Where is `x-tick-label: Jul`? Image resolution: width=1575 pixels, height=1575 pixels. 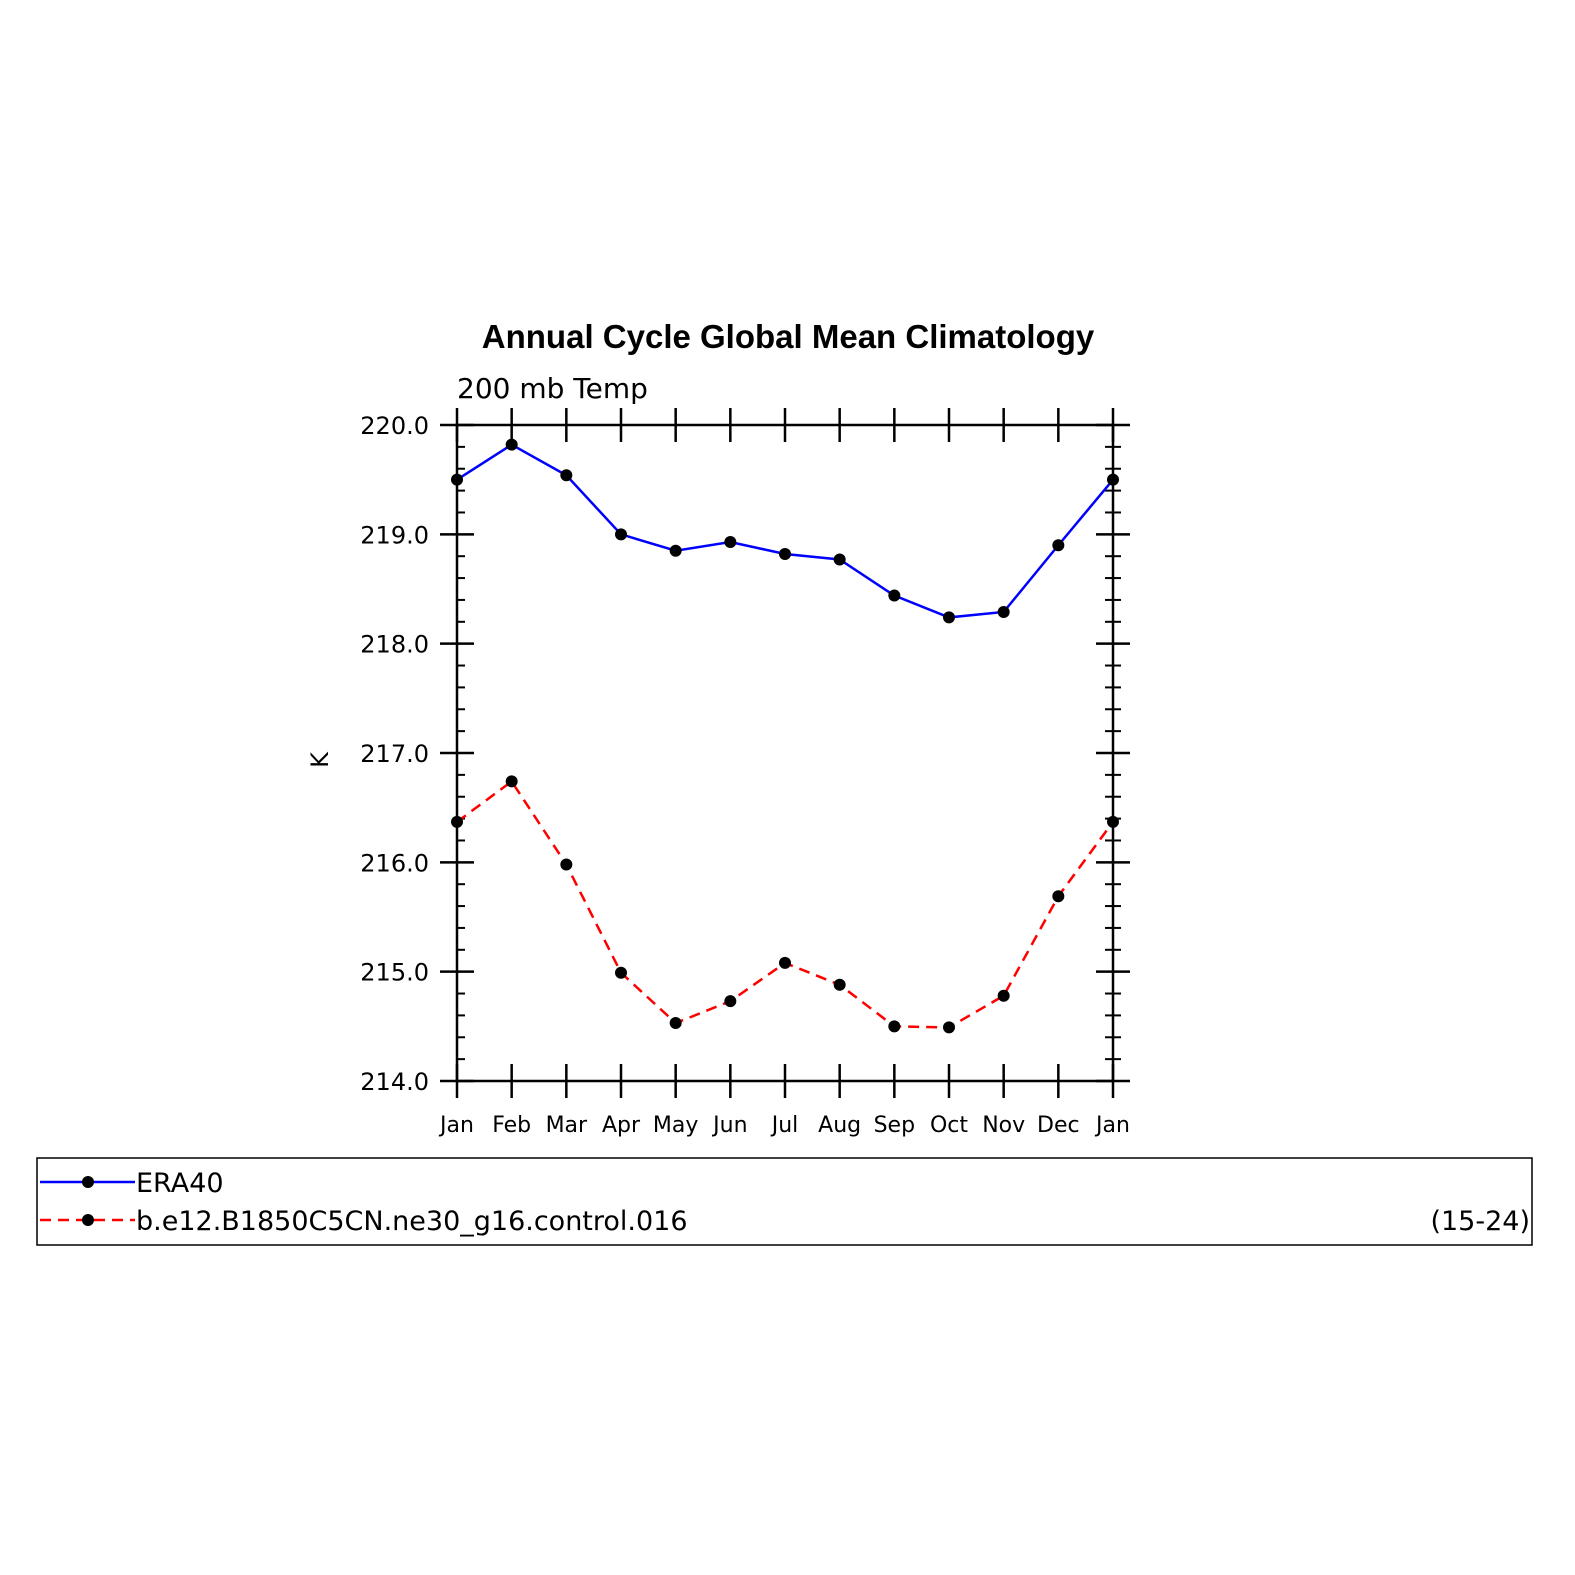
x-tick-label: Jul is located at coordinates (784, 1125).